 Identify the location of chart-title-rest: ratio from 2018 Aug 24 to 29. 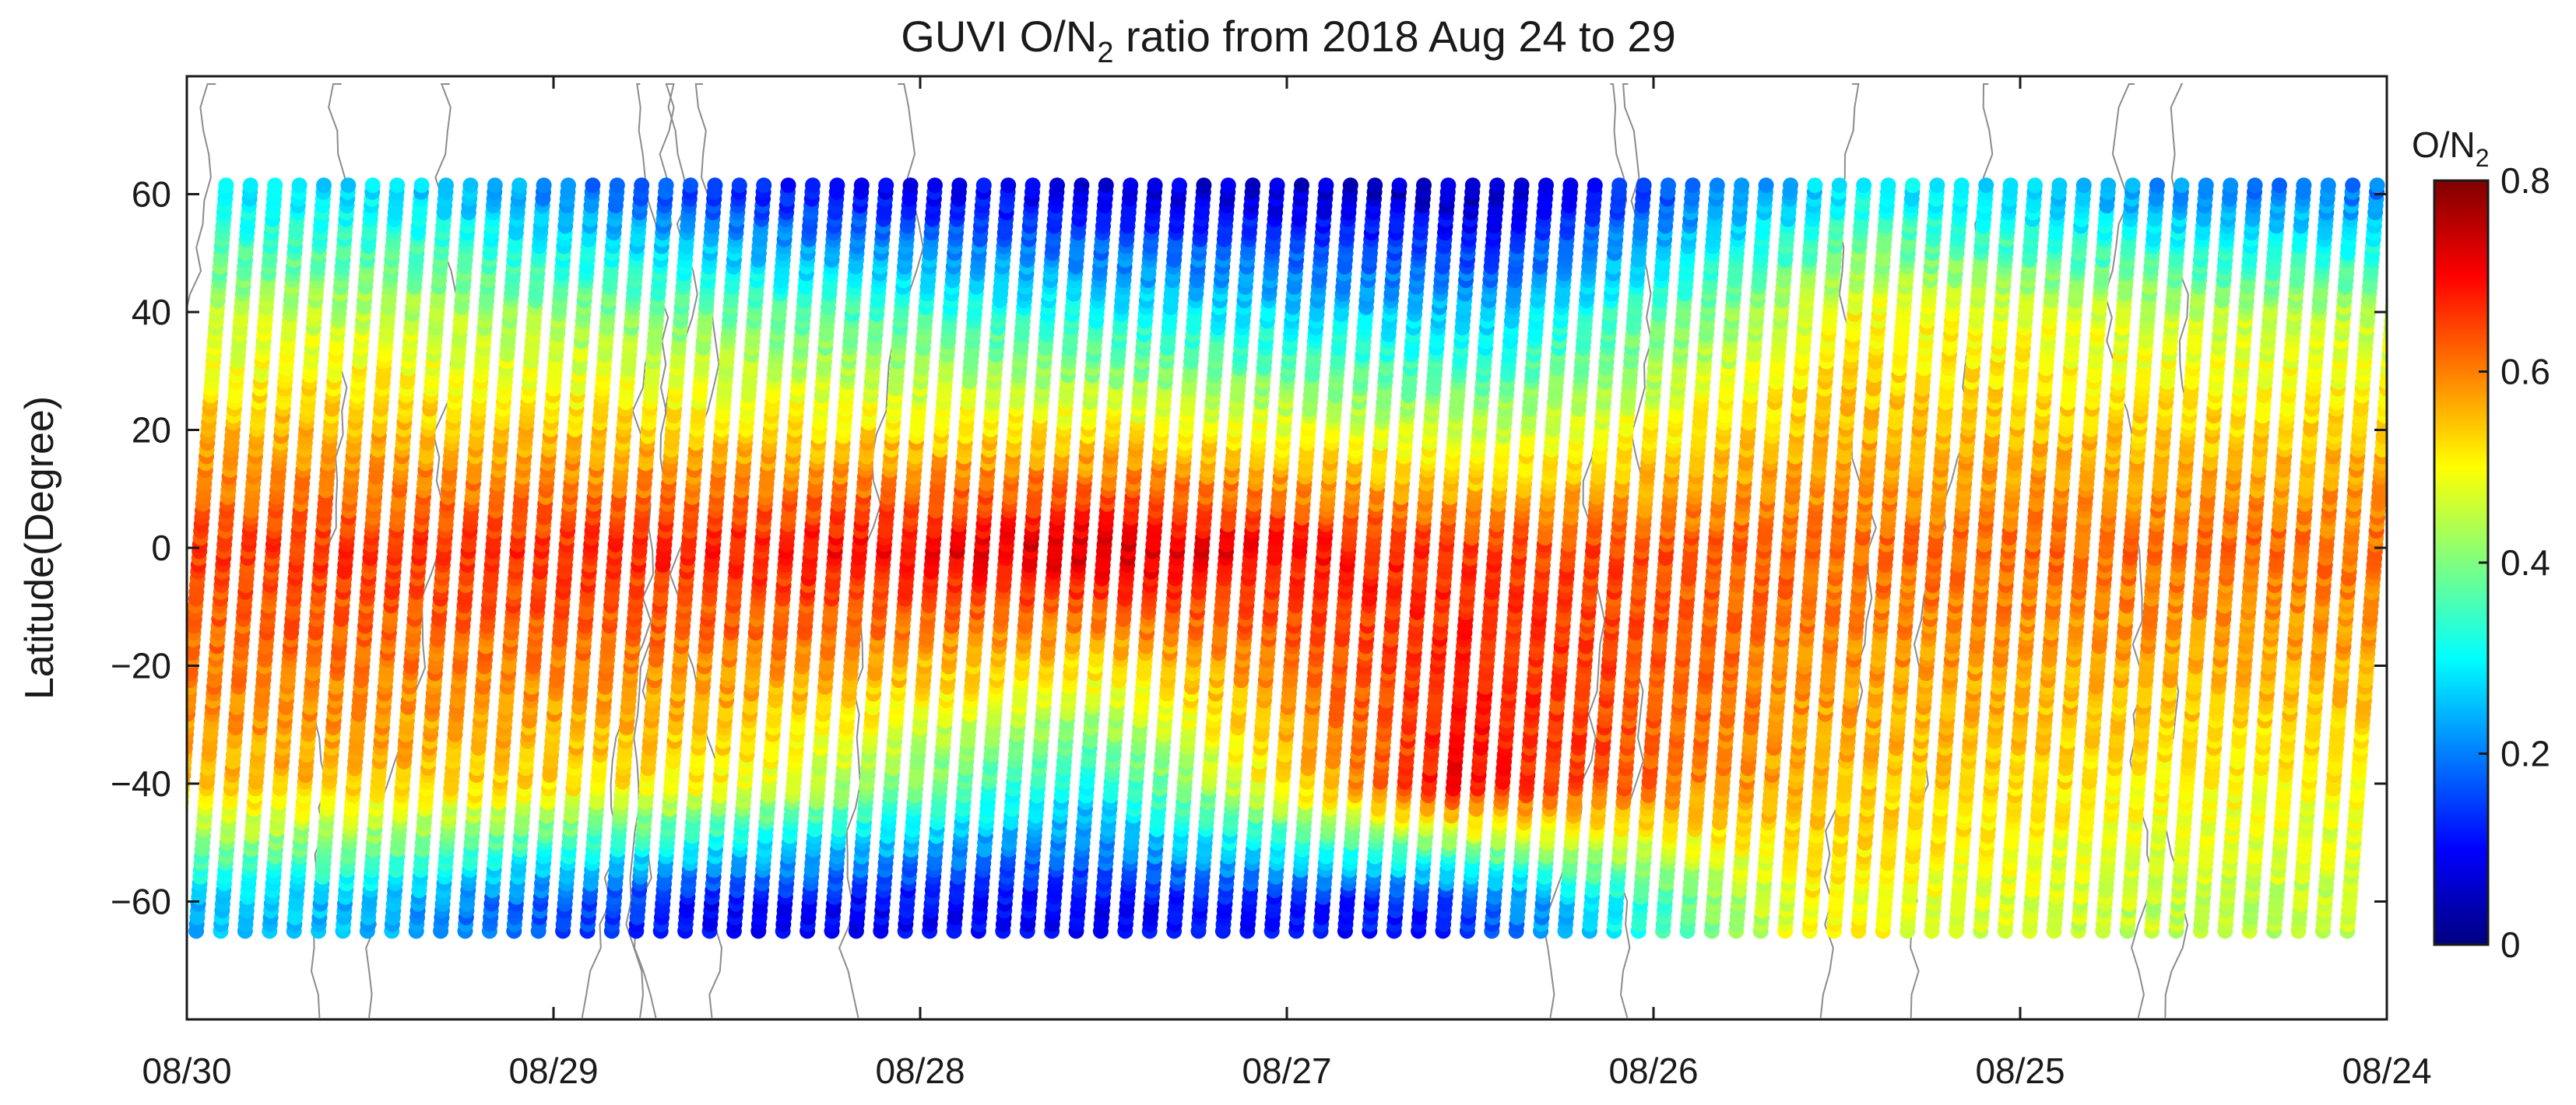
(1394, 36).